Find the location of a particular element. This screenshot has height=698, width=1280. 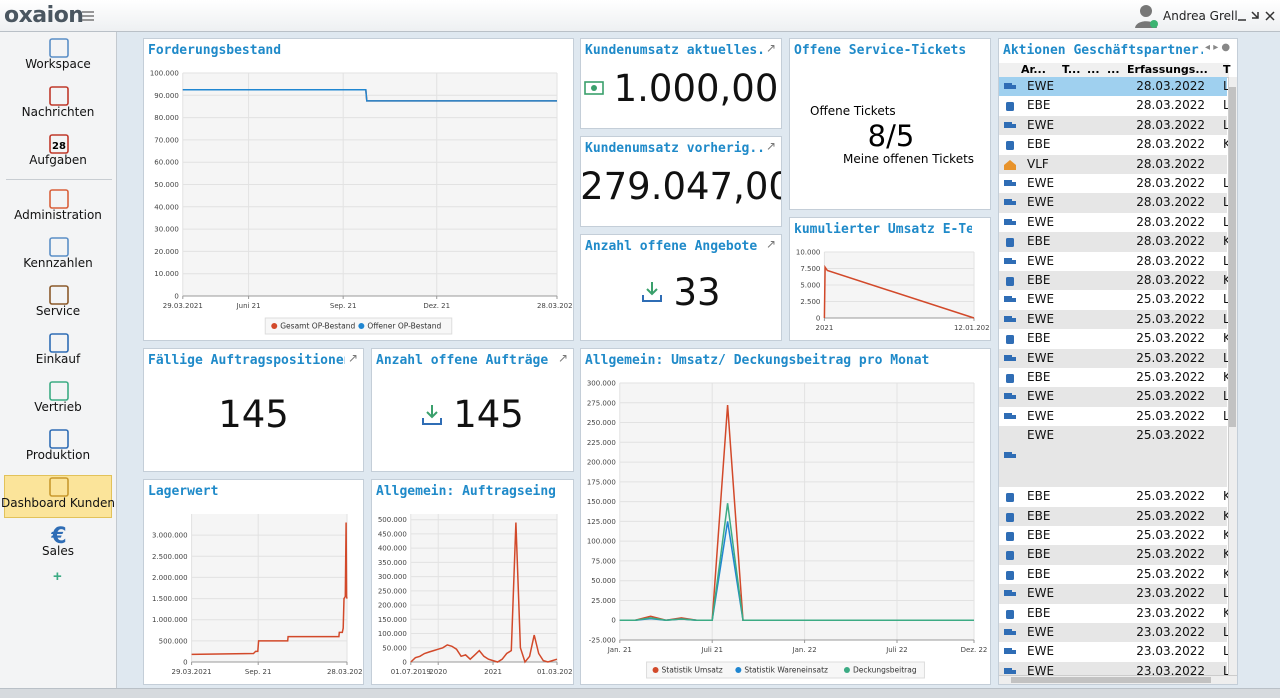

menu-icon is located at coordinates (88, 16).